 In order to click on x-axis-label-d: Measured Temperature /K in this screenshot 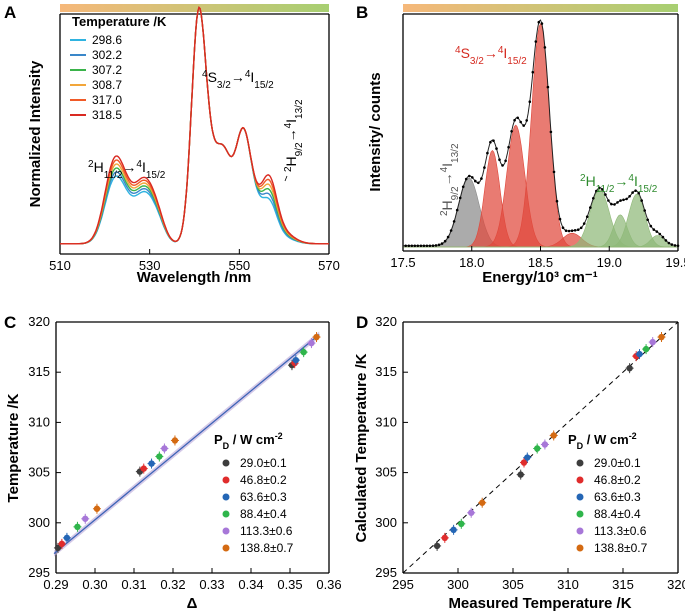, I will do `click(539, 603)`.